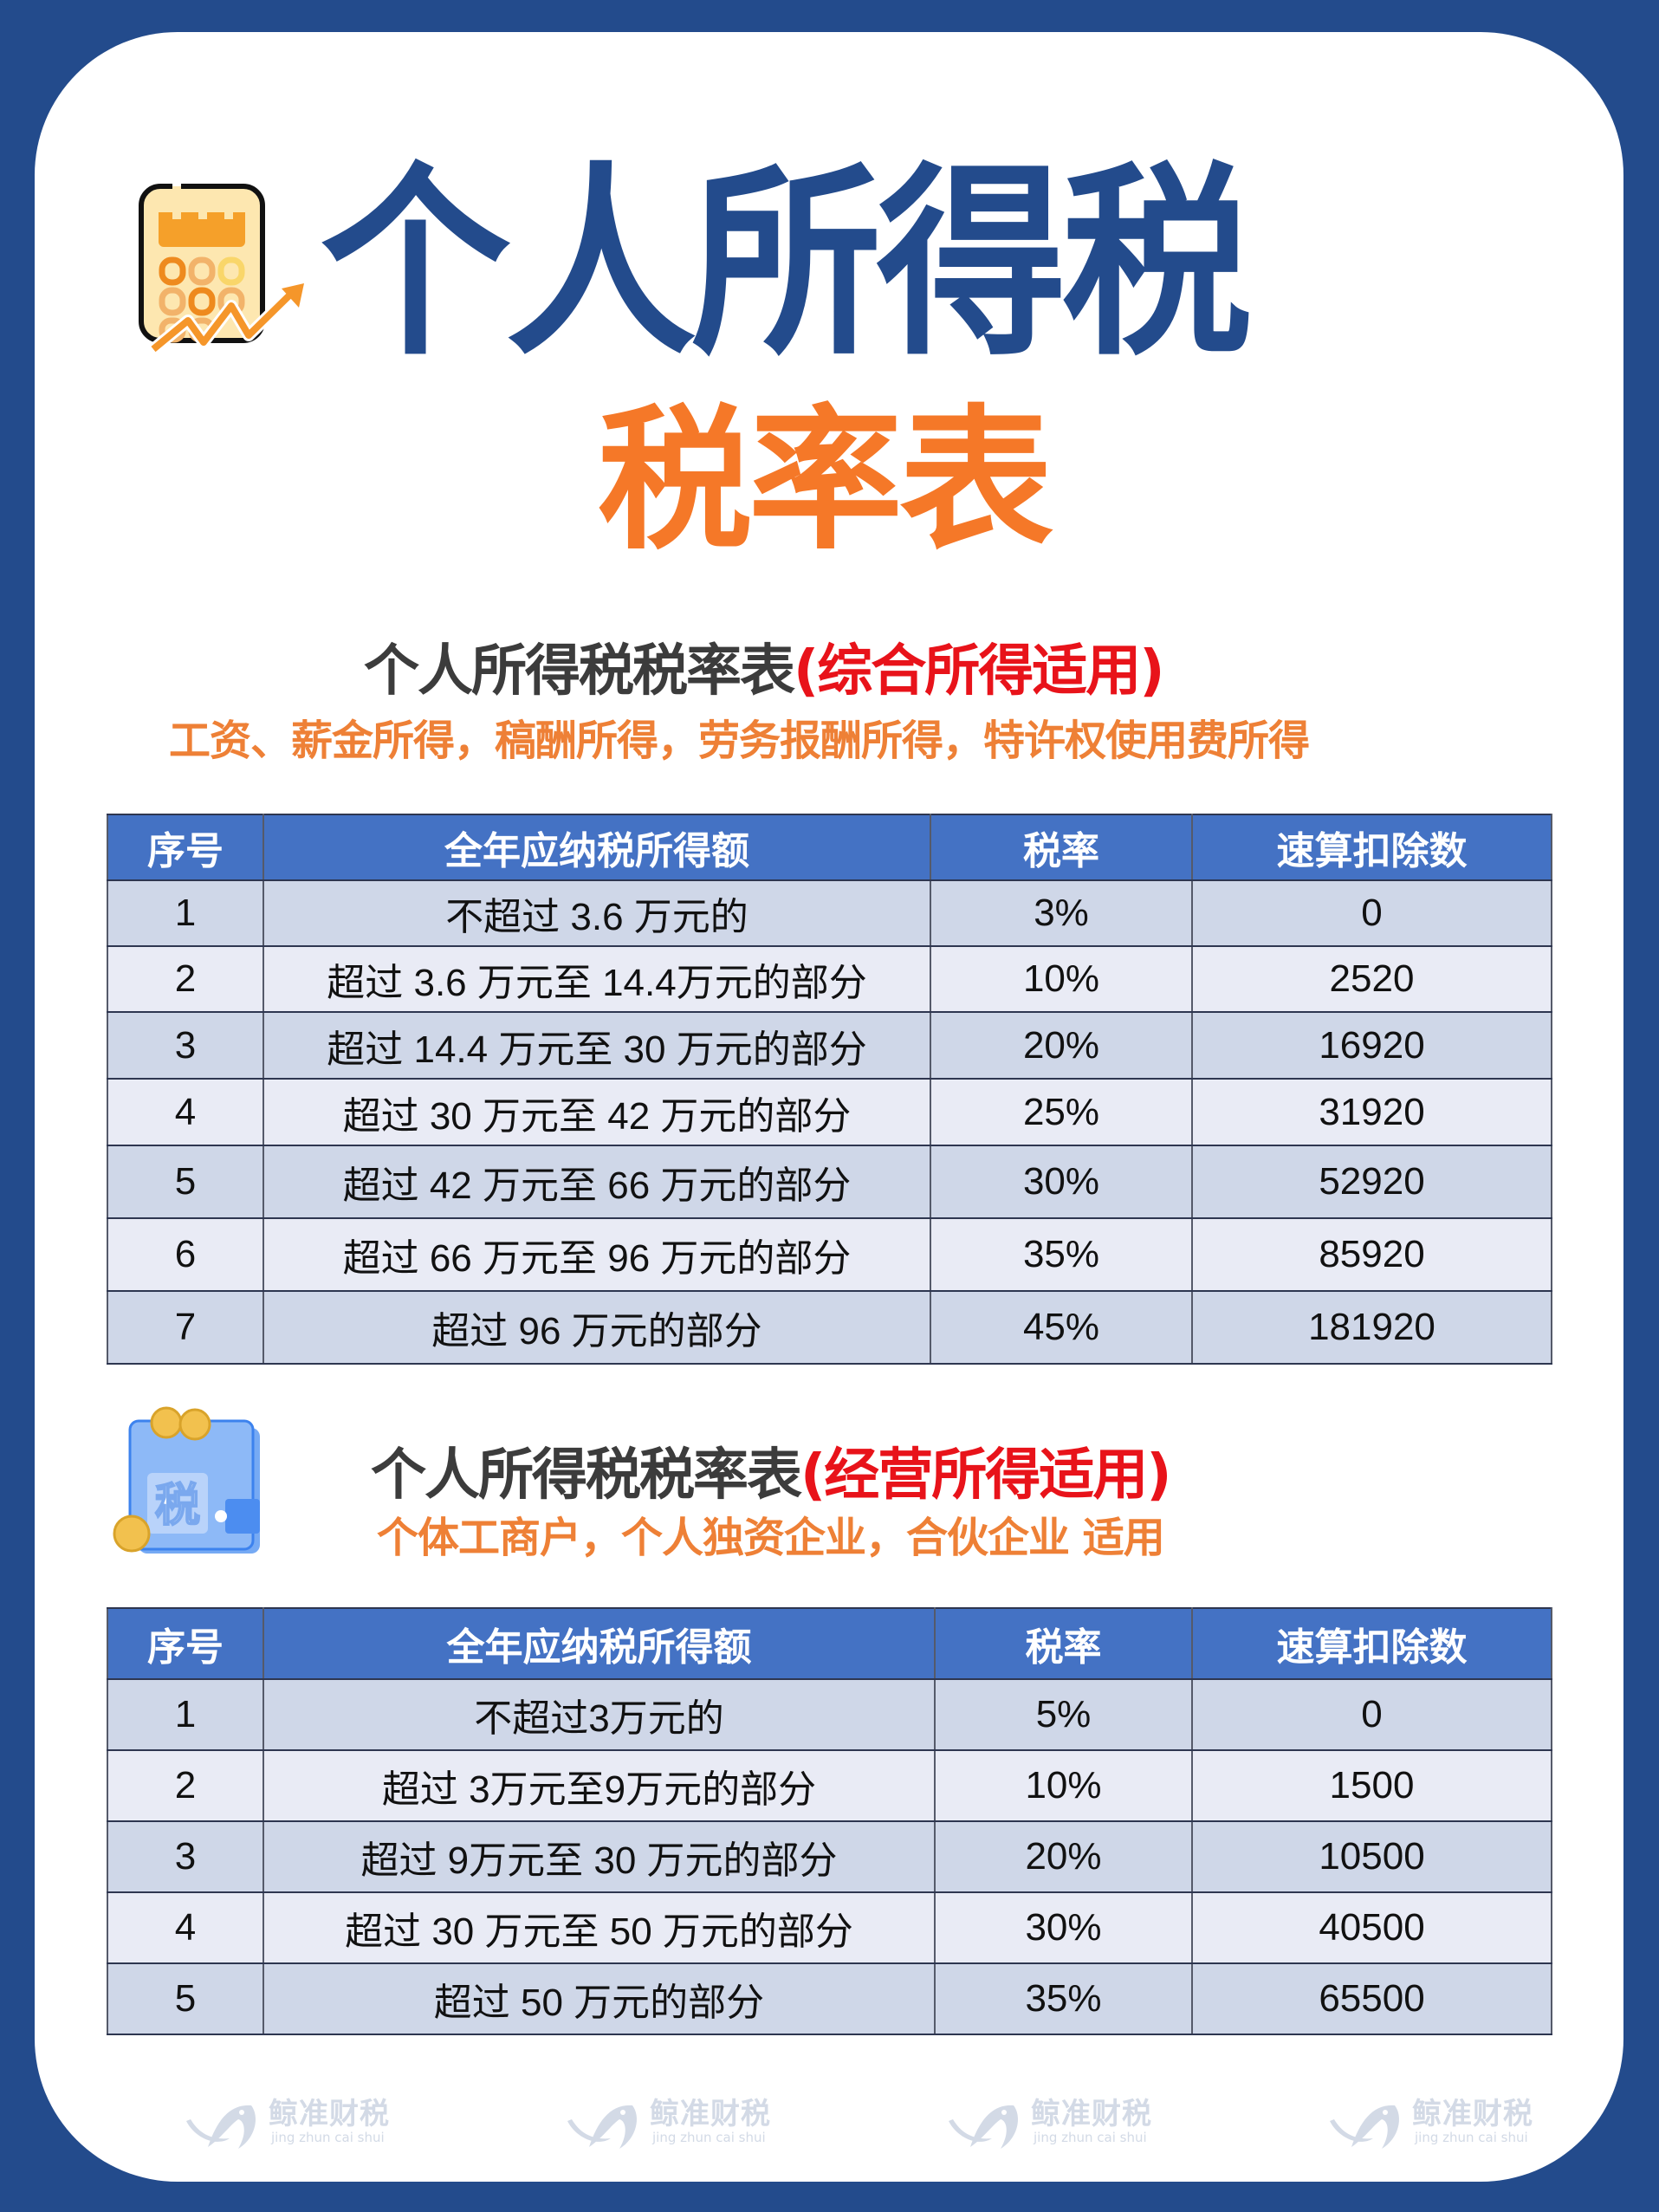  What do you see at coordinates (771, 1538) in the screenshot?
I see `section2-description: 个体工商户，个人独资企业，合伙企业 适用` at bounding box center [771, 1538].